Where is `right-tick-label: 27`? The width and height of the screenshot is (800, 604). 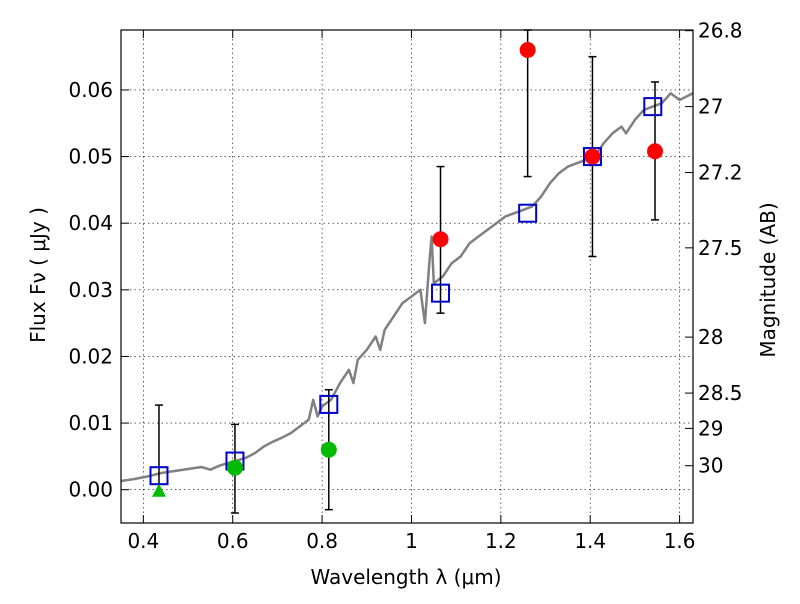 right-tick-label: 27 is located at coordinates (710, 107).